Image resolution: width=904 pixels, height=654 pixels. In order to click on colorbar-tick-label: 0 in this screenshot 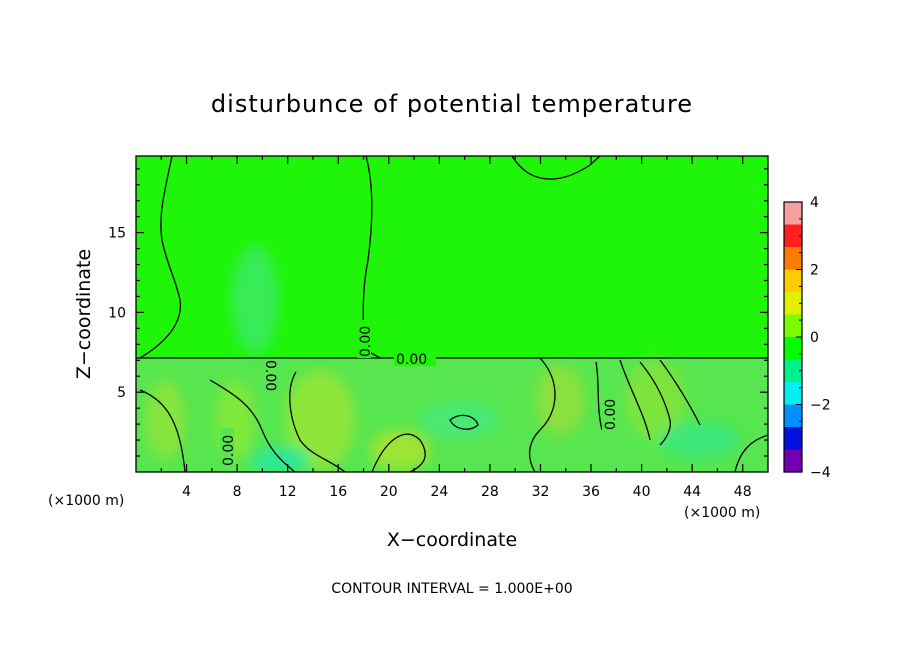, I will do `click(814, 338)`.